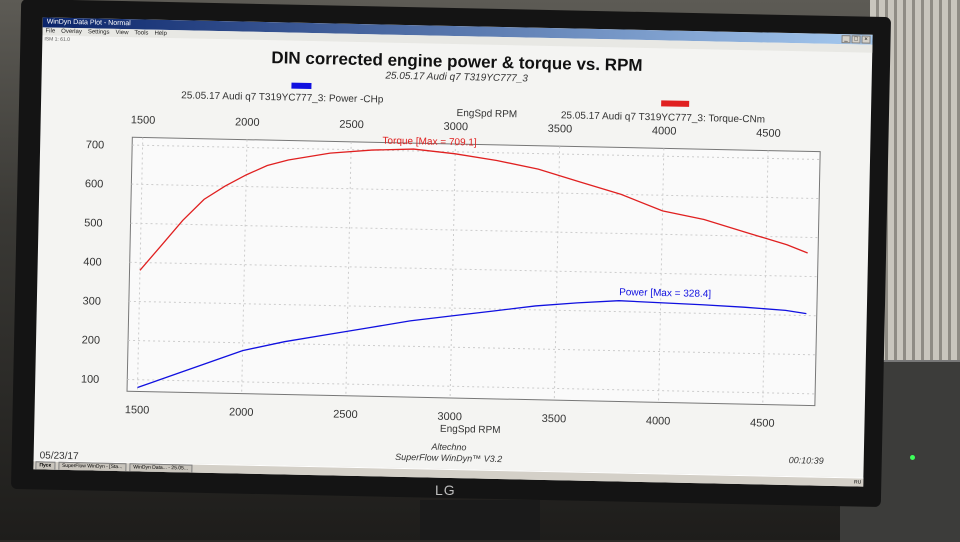 This screenshot has height=542, width=960. What do you see at coordinates (658, 421) in the screenshot?
I see `x-tick-label: 4000` at bounding box center [658, 421].